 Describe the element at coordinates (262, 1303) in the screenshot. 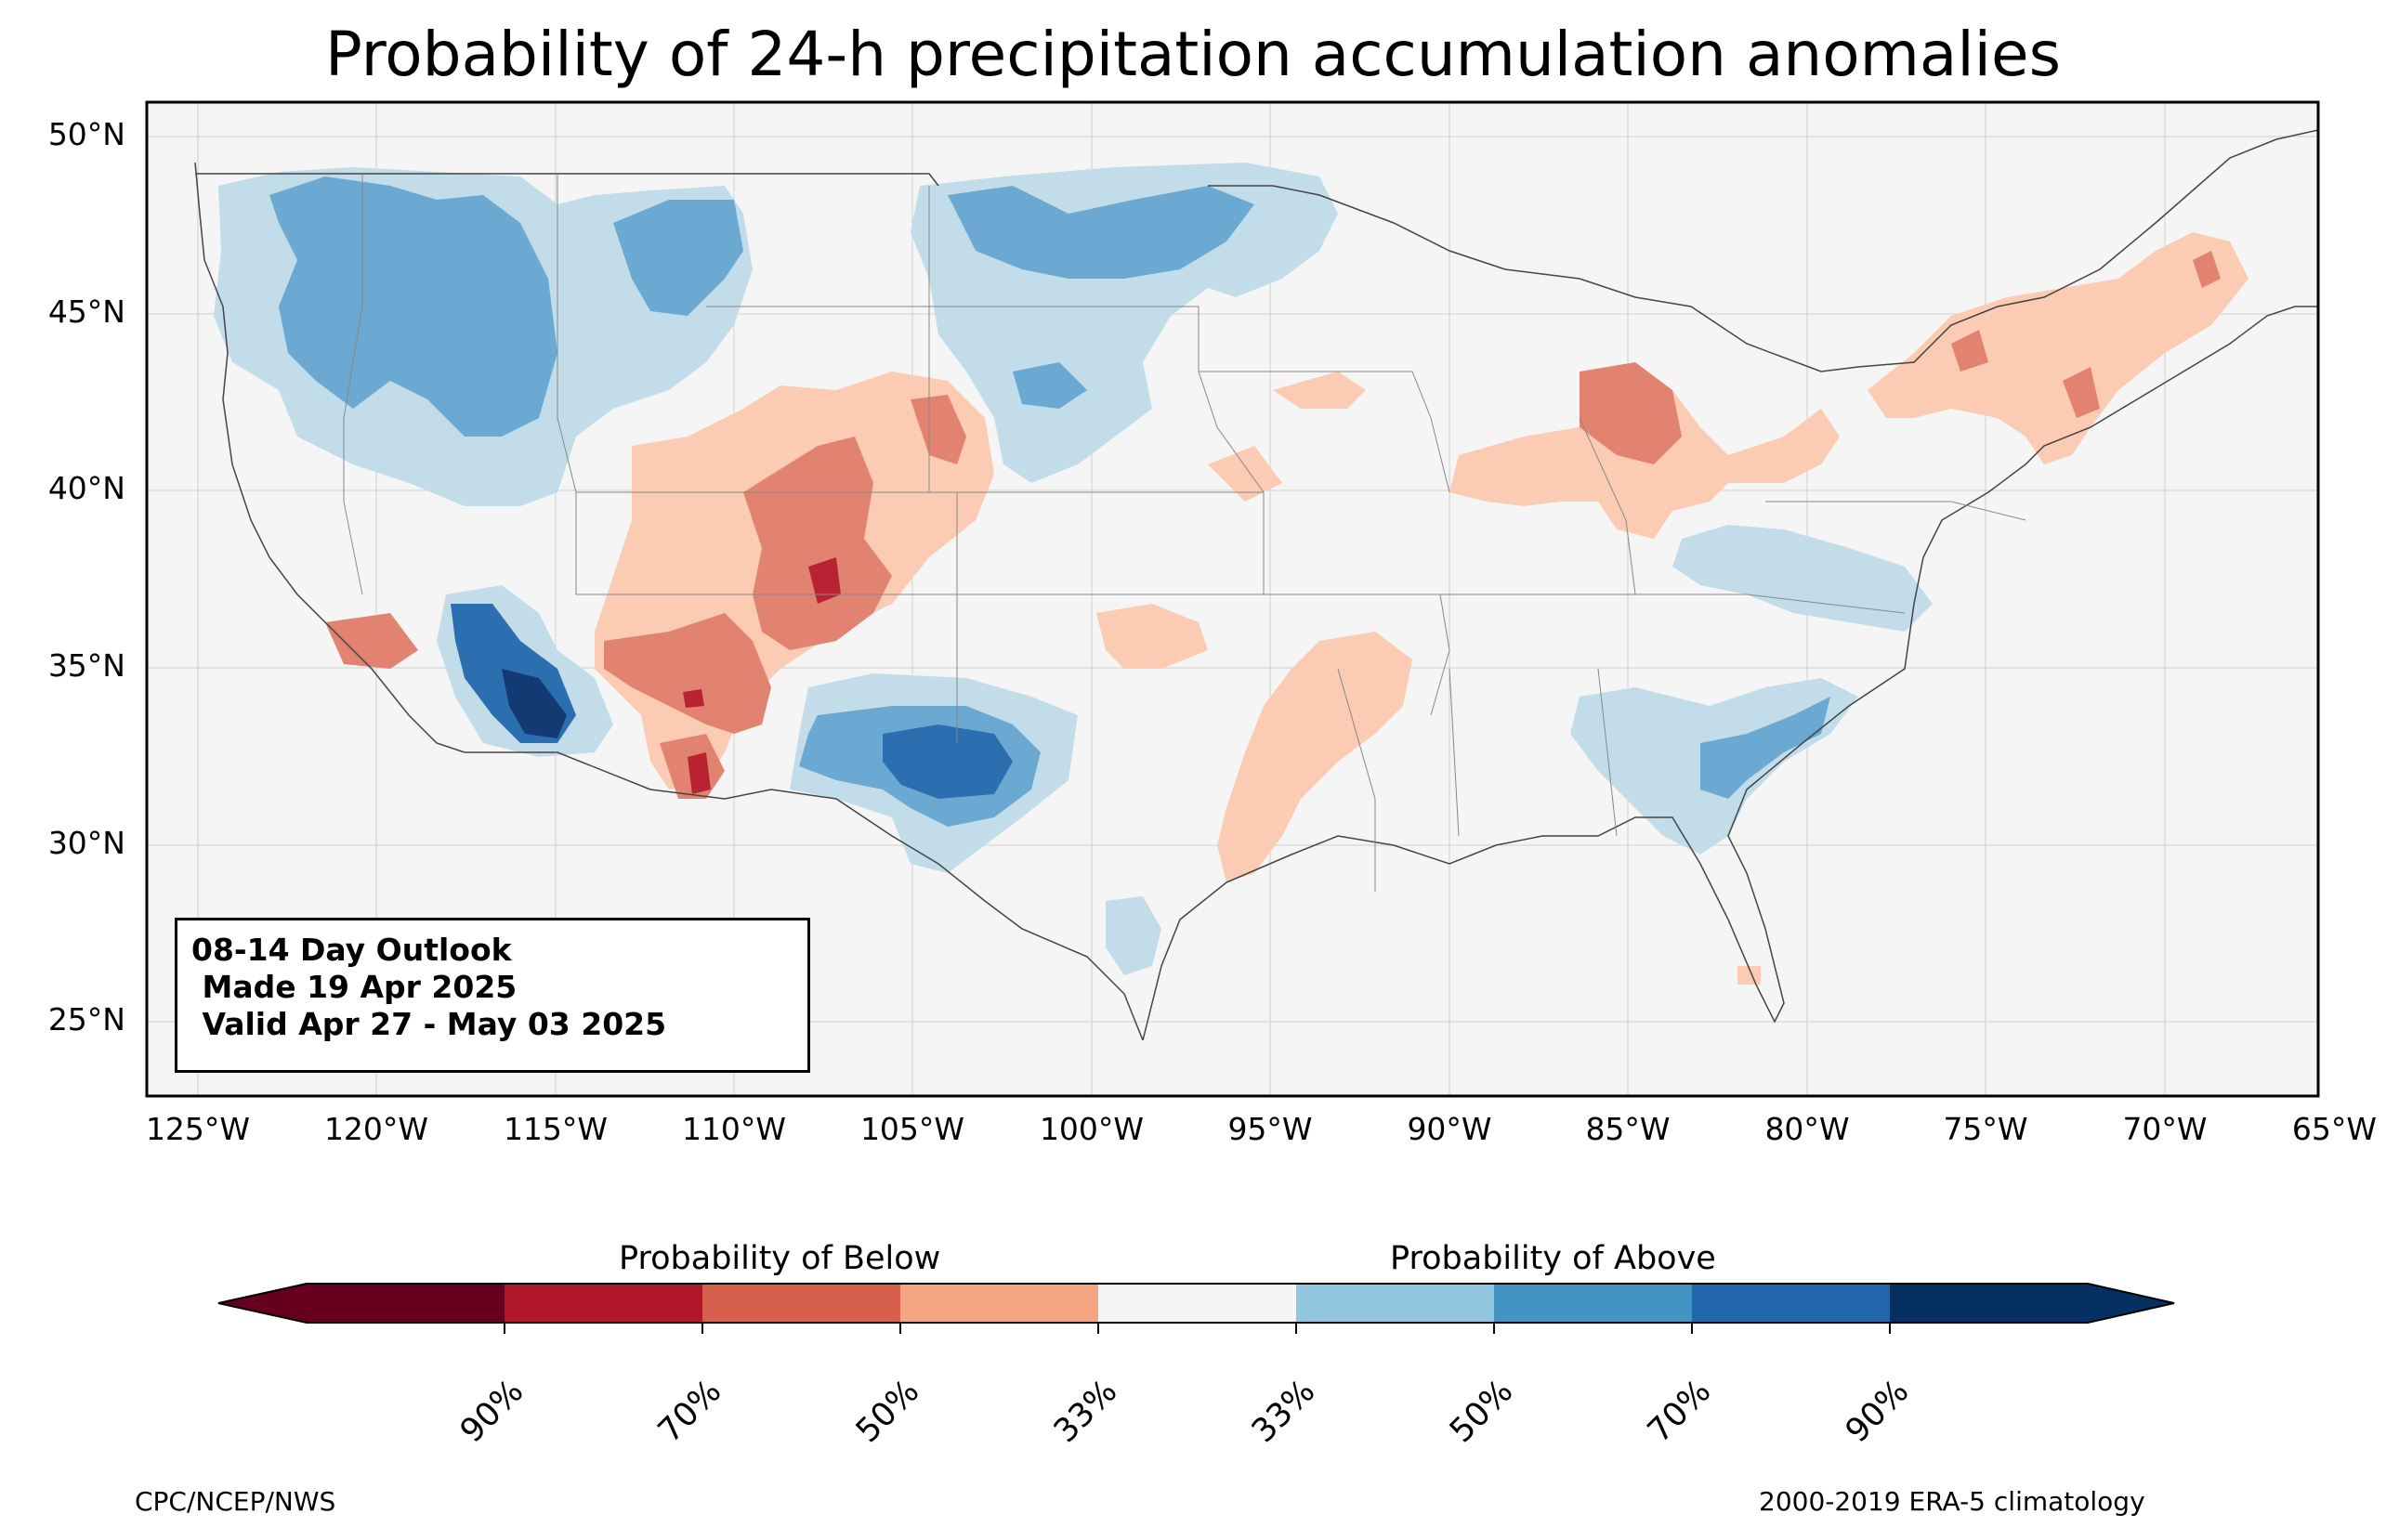

I see `colorbar-min-extend` at that location.